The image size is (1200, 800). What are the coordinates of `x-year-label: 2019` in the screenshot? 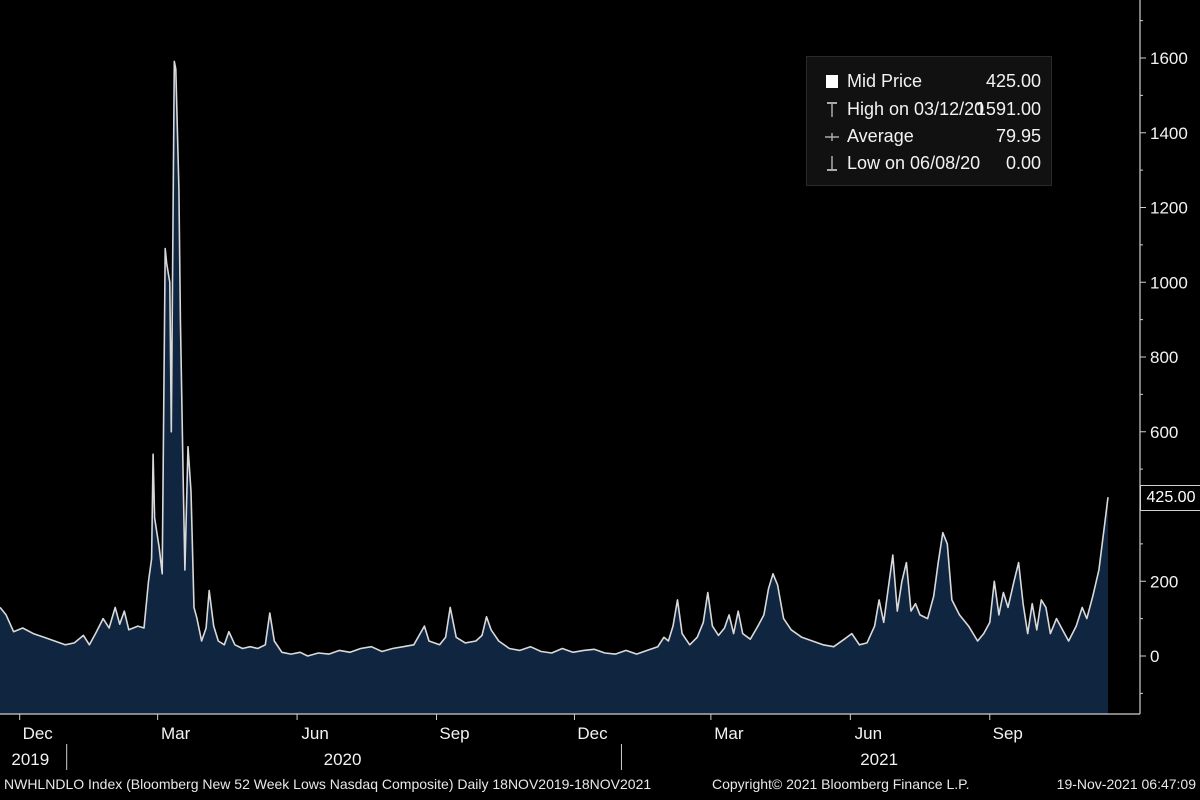 It's located at (30, 759).